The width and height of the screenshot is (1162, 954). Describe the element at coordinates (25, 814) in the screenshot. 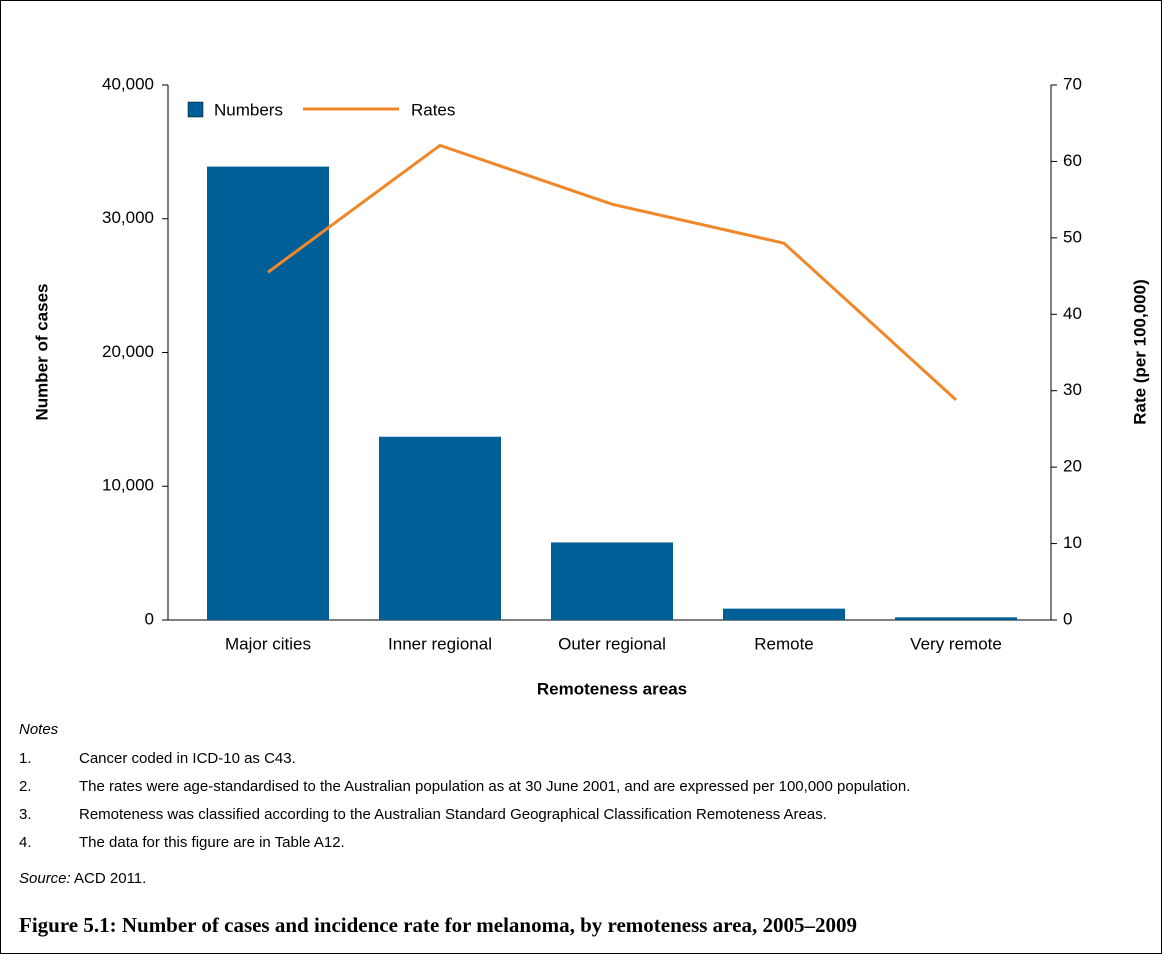

I see `note-number: 3.` at that location.